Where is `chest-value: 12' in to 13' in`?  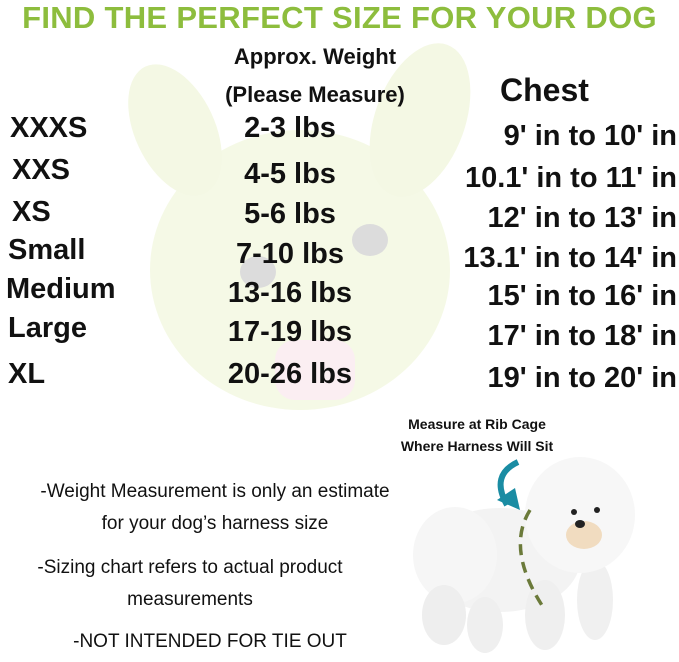
chest-value: 12' in to 13' in is located at coordinates (582, 218).